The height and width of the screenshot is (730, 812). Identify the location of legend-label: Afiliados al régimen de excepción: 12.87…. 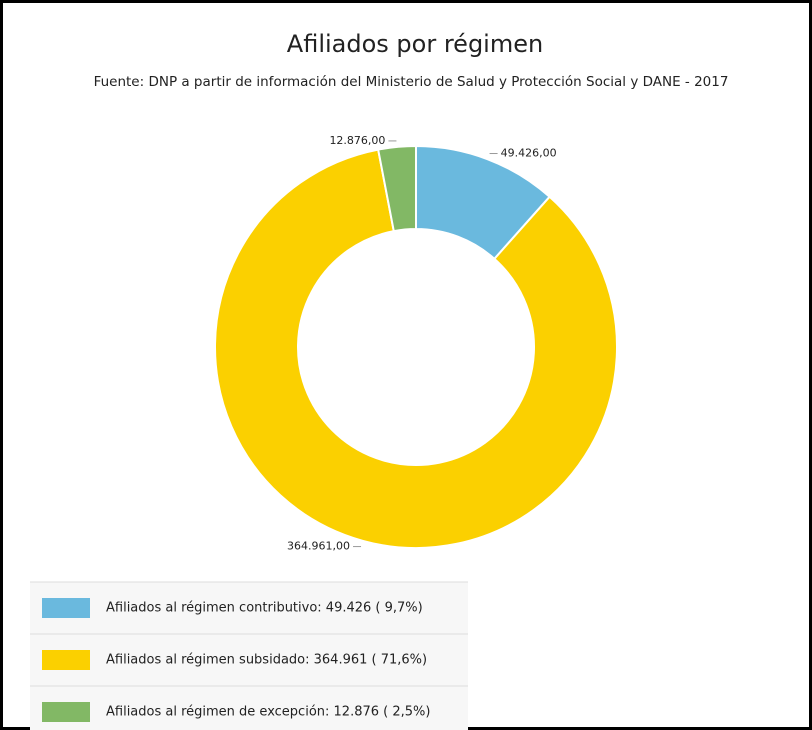
(268, 712).